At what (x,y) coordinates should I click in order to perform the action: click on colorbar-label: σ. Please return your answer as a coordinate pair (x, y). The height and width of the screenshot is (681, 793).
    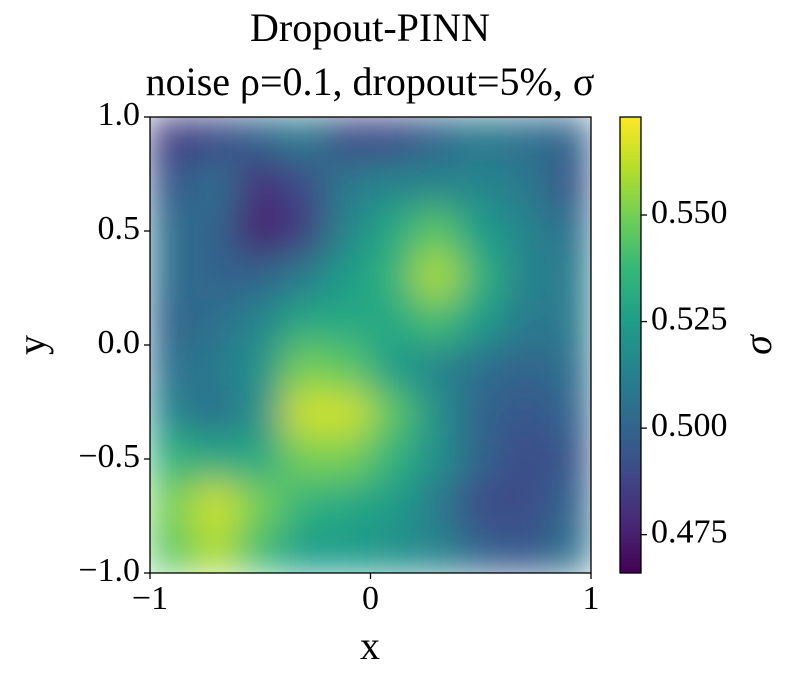
    Looking at the image, I should click on (757, 344).